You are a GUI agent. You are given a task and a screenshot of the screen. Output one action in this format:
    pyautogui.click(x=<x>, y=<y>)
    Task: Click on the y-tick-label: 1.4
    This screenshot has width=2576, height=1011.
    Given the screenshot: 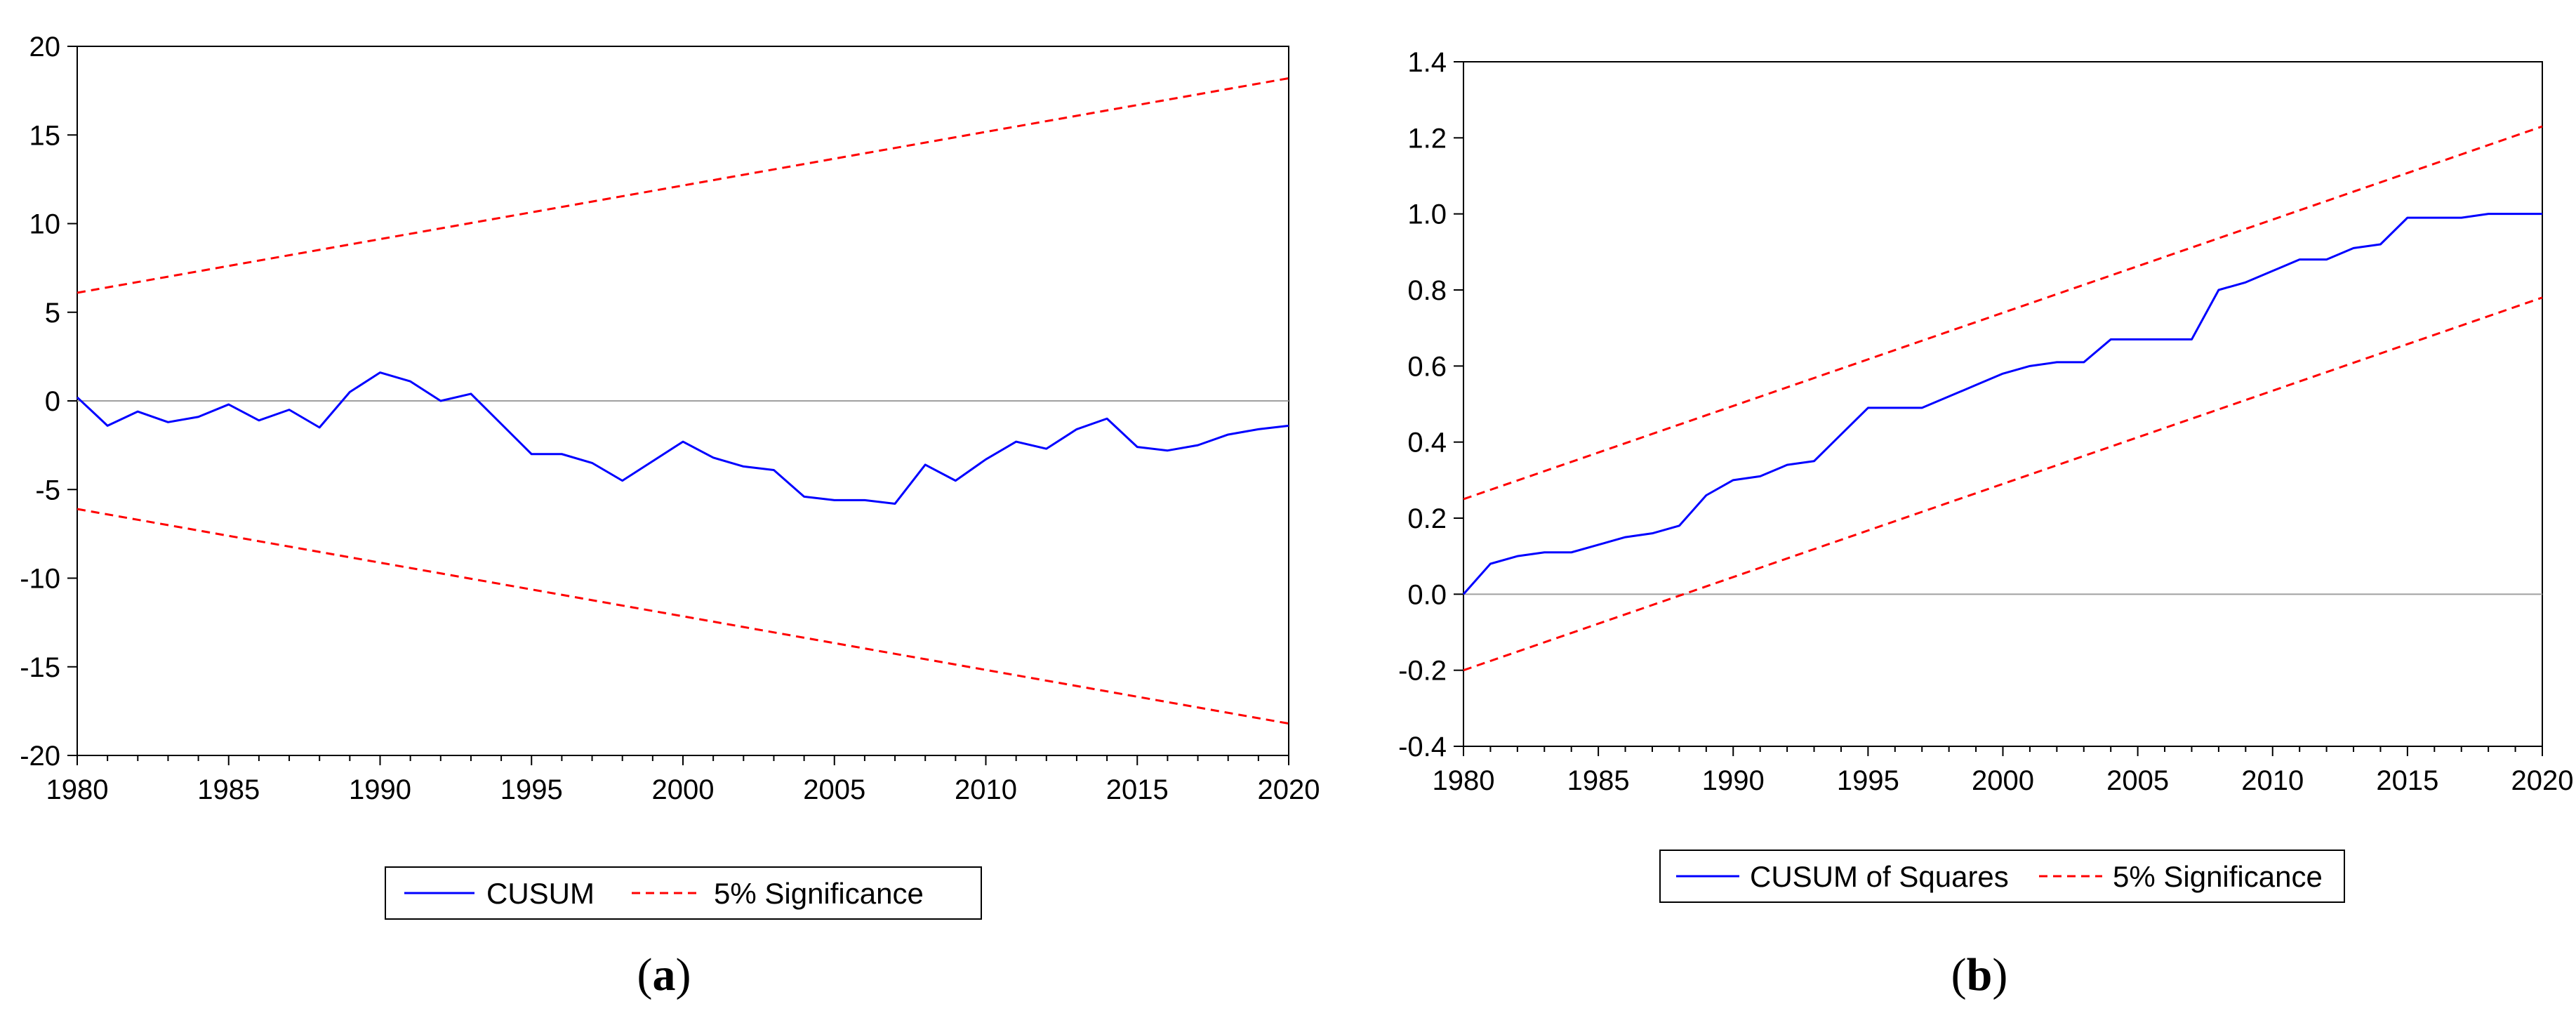 What is the action you would take?
    pyautogui.click(x=1427, y=62)
    